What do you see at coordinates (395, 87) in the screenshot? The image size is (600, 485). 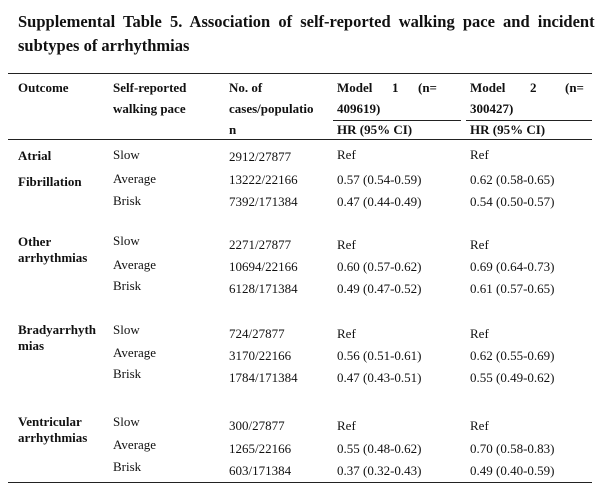 I see `header-model1-number: 1` at bounding box center [395, 87].